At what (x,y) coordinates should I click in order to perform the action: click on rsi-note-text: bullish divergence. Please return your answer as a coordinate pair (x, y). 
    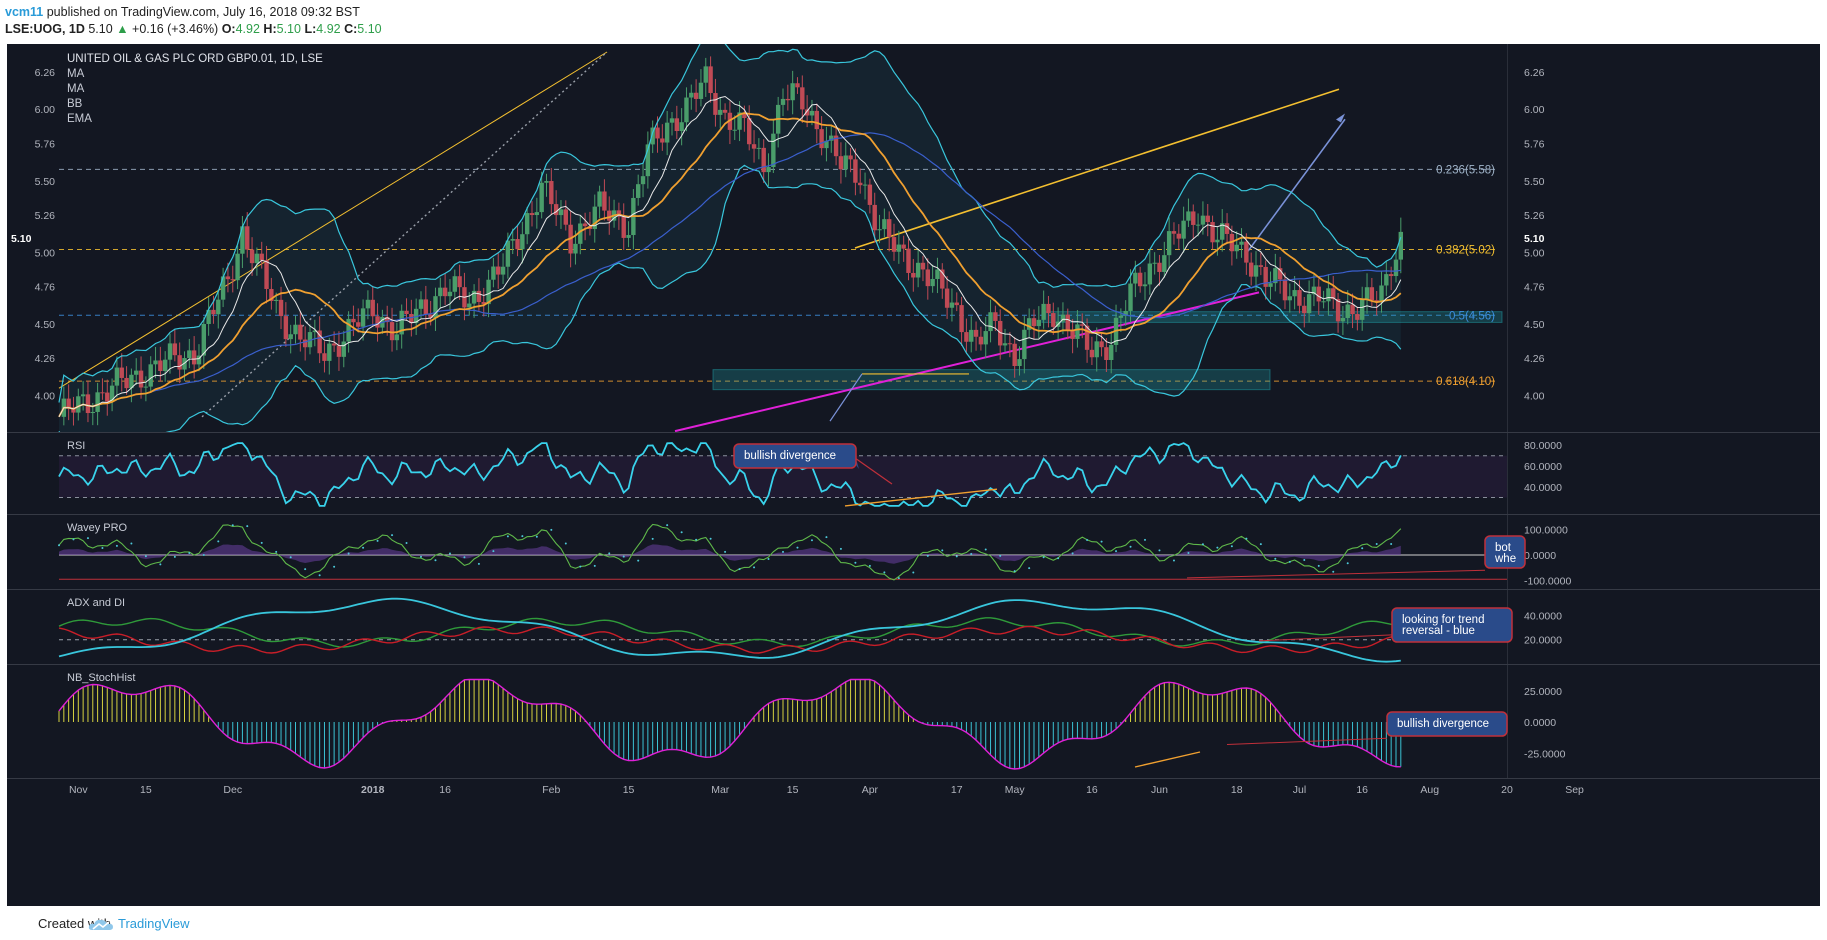
    Looking at the image, I should click on (790, 456).